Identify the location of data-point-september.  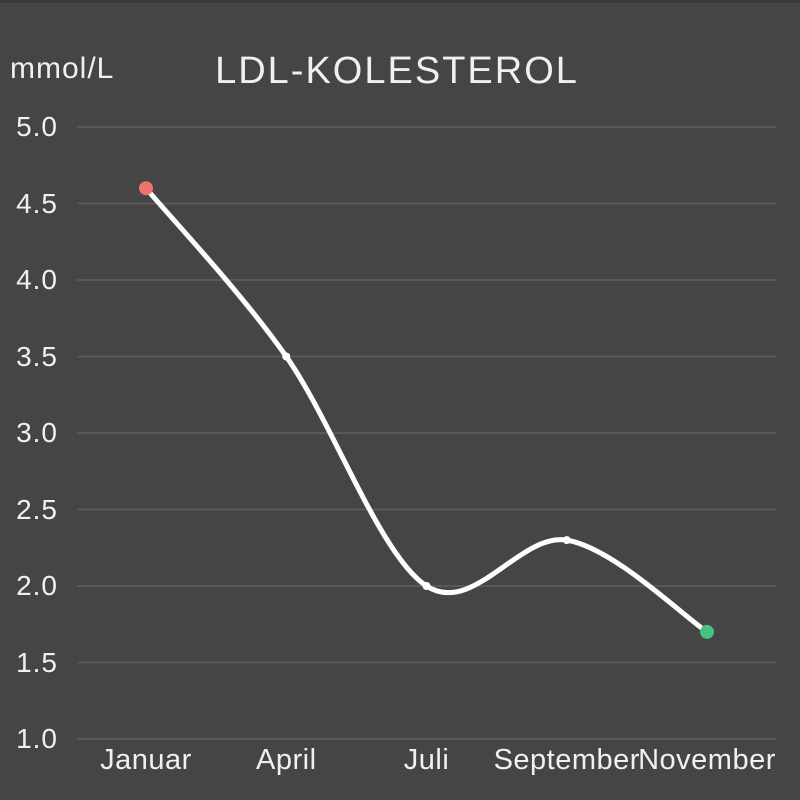
(566, 540).